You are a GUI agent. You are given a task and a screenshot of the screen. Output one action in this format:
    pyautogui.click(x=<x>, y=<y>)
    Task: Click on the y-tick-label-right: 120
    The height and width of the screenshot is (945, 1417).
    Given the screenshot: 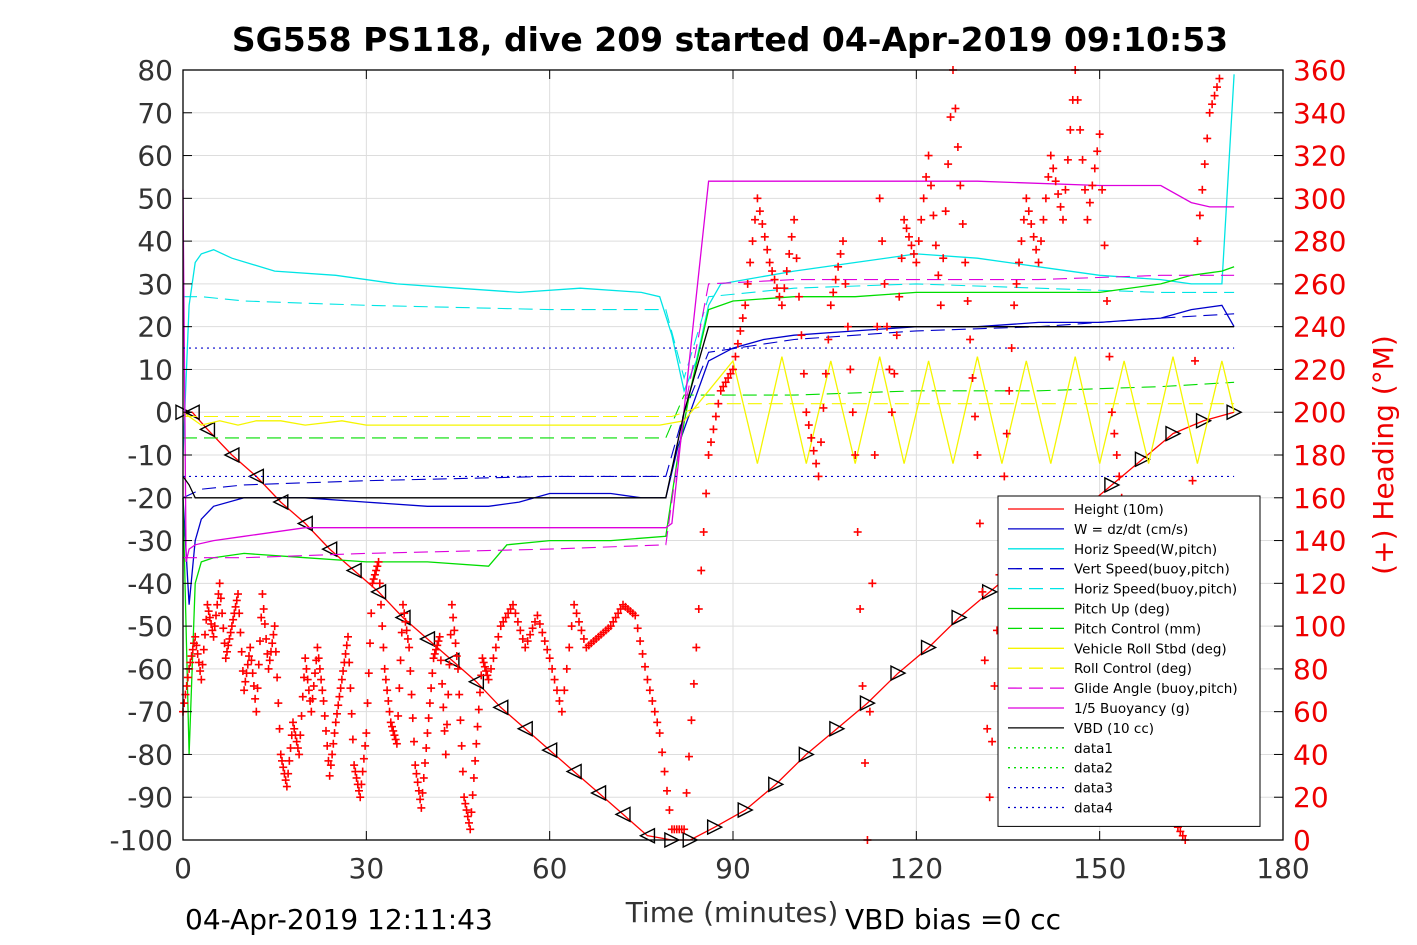 What is the action you would take?
    pyautogui.click(x=1319, y=583)
    